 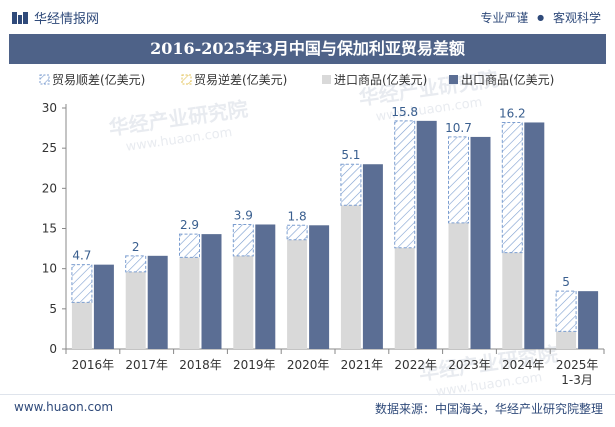 What do you see at coordinates (469, 365) in the screenshot?
I see `x-tick-label: 2023年` at bounding box center [469, 365].